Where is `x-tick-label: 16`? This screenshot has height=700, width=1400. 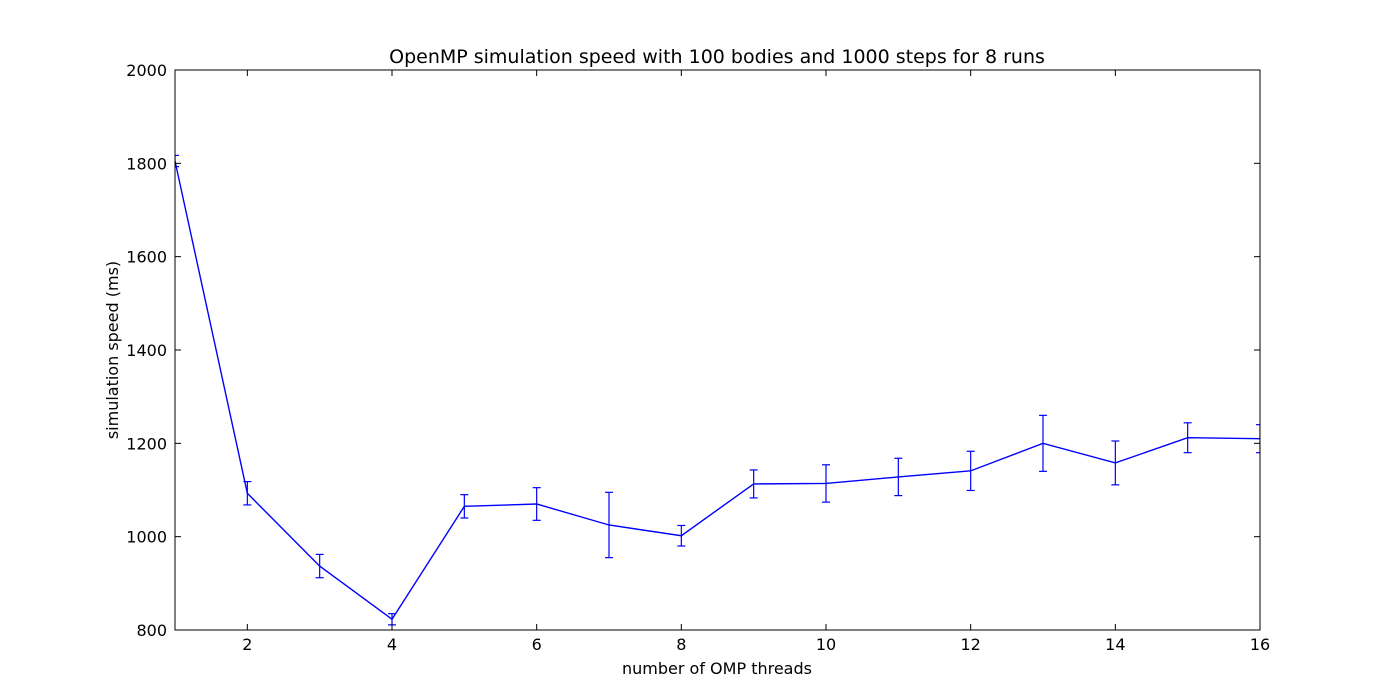
x-tick-label: 16 is located at coordinates (1260, 644).